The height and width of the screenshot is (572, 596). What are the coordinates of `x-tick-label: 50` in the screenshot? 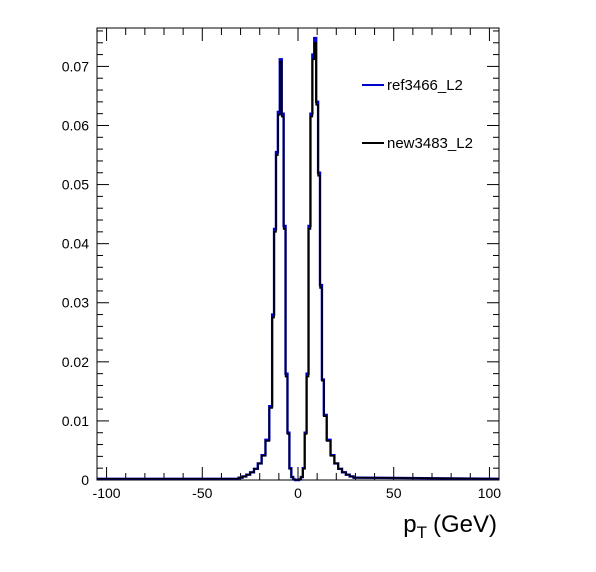 It's located at (394, 493).